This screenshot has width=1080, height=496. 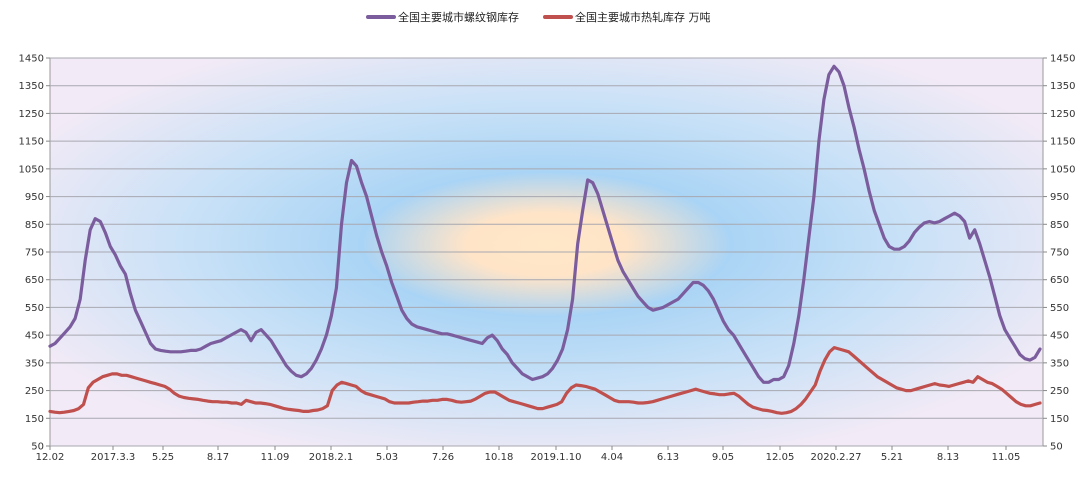 I want to click on y-tick-label-left: 1050, so click(x=31, y=169).